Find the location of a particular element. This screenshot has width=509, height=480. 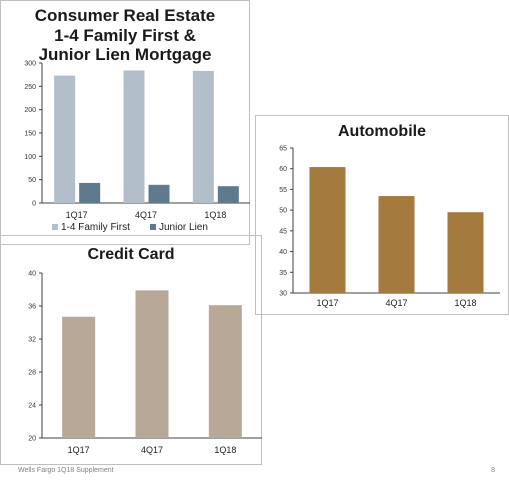

mortgage-y-tick-label: 0 is located at coordinates (34, 204).